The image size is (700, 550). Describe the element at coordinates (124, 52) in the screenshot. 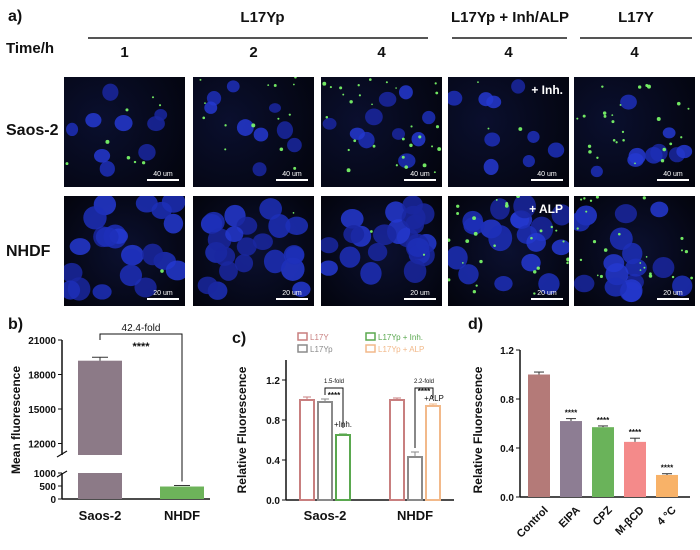

I see `column-label: 1` at that location.